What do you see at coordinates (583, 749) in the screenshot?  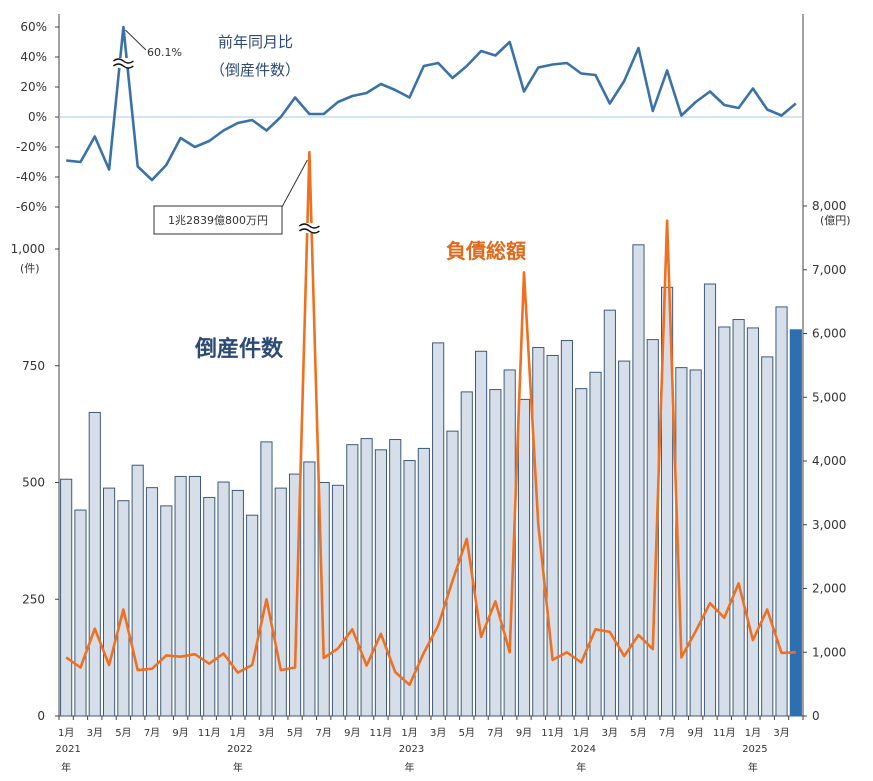 I see `year-label: 2024` at bounding box center [583, 749].